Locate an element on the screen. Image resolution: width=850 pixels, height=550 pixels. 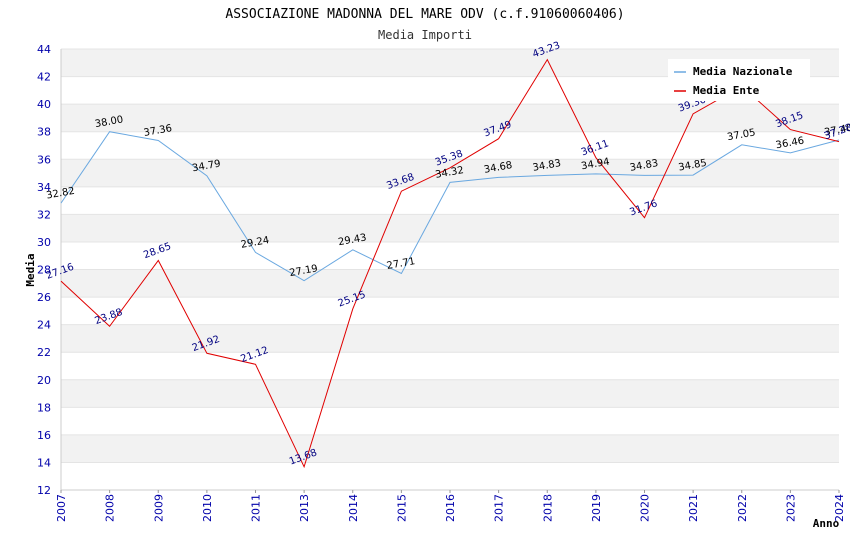
legend-box is located at coordinates (739, 80).